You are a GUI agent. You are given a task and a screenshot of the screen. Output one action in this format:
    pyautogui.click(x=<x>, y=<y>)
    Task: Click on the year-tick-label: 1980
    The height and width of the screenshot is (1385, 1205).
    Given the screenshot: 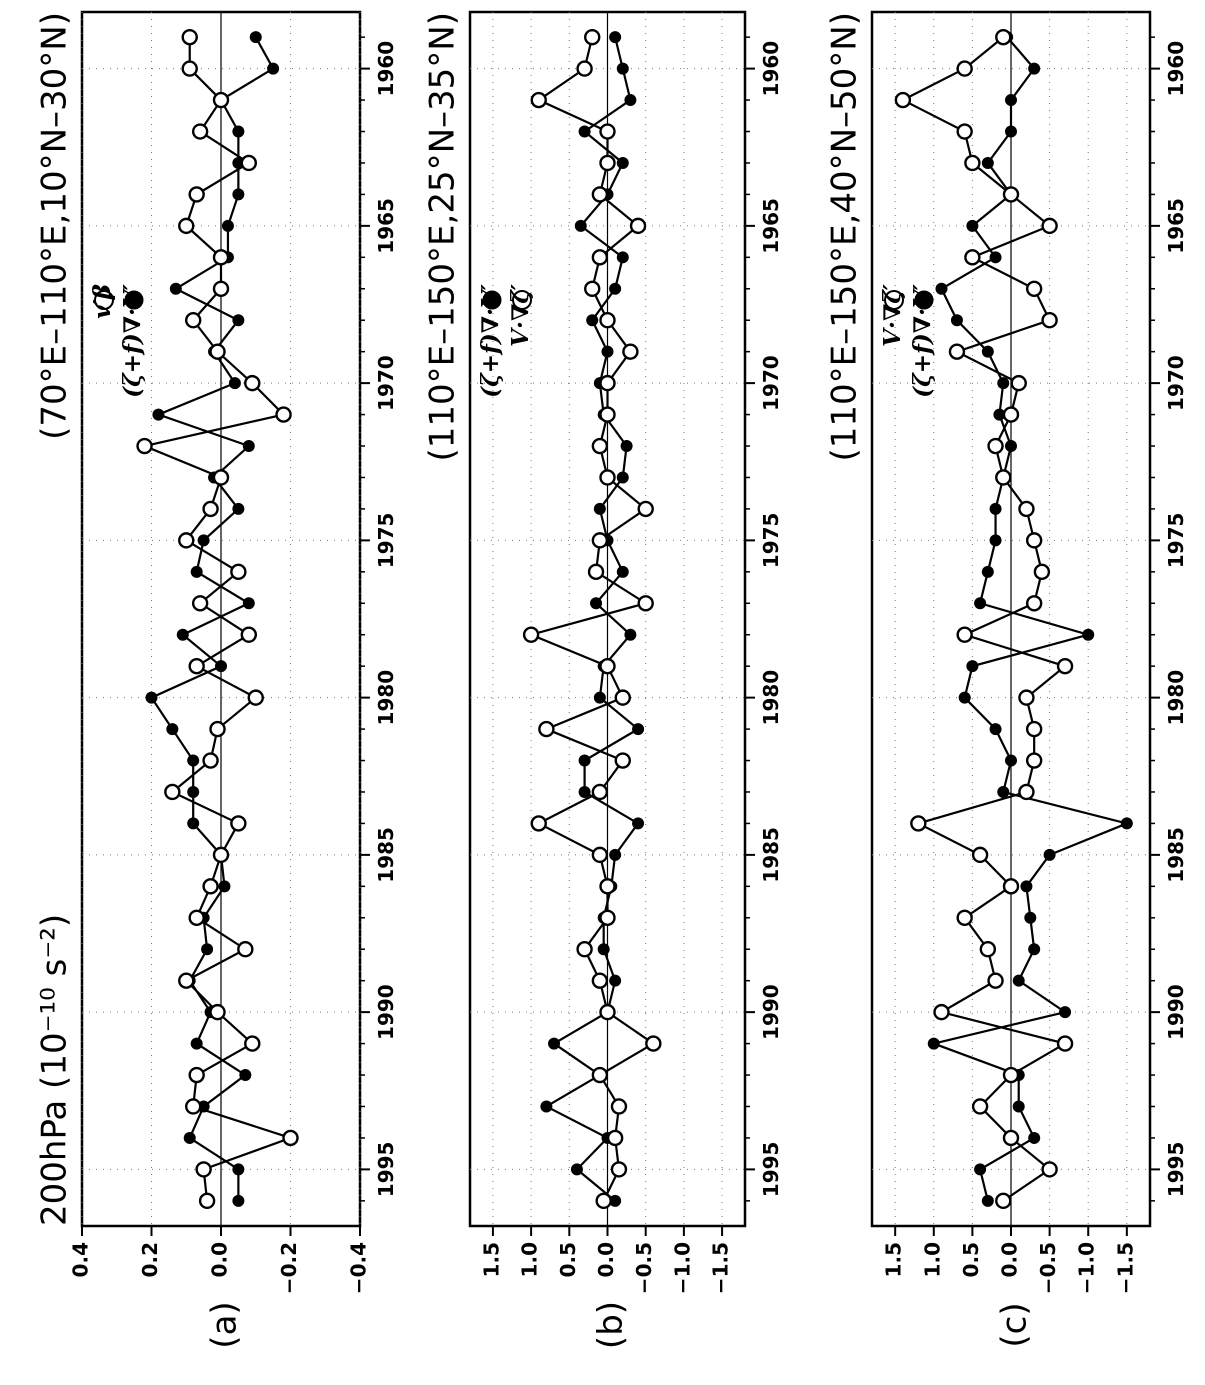 What is the action you would take?
    pyautogui.click(x=1176, y=698)
    